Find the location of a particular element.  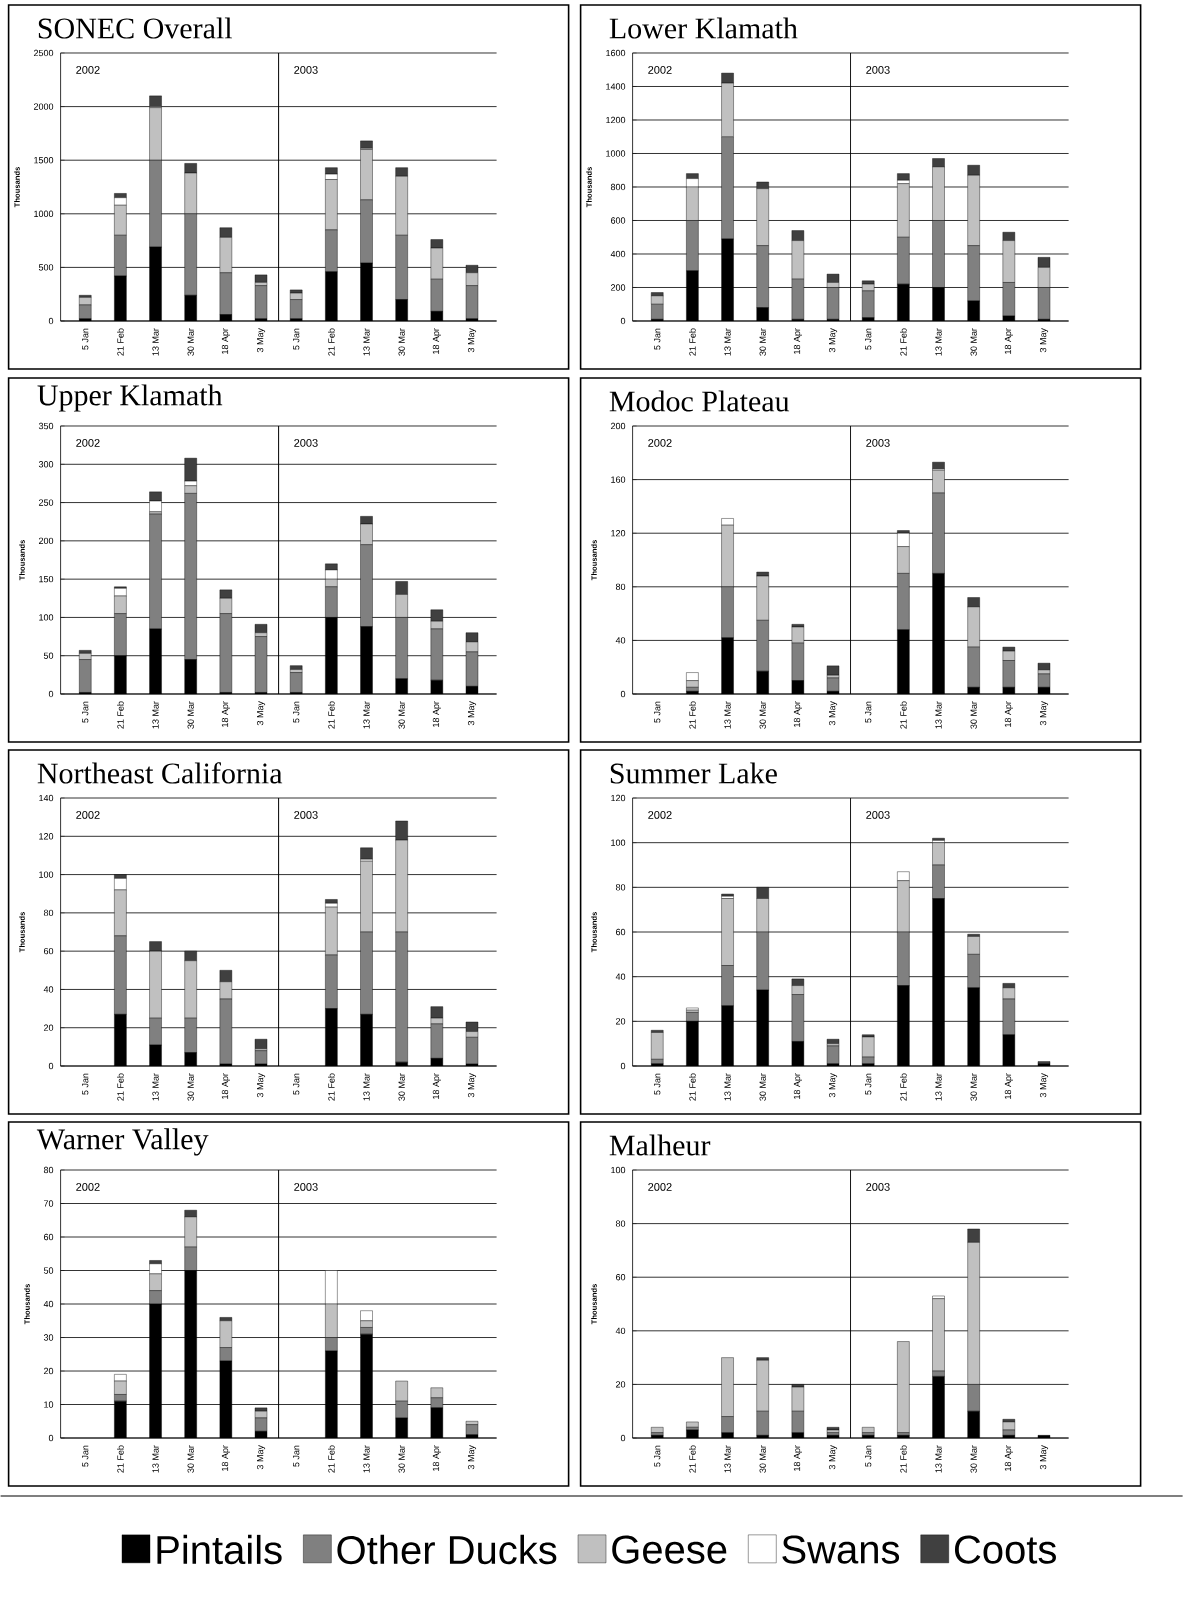

legend-label: Other Ducks is located at coordinates (447, 1549).